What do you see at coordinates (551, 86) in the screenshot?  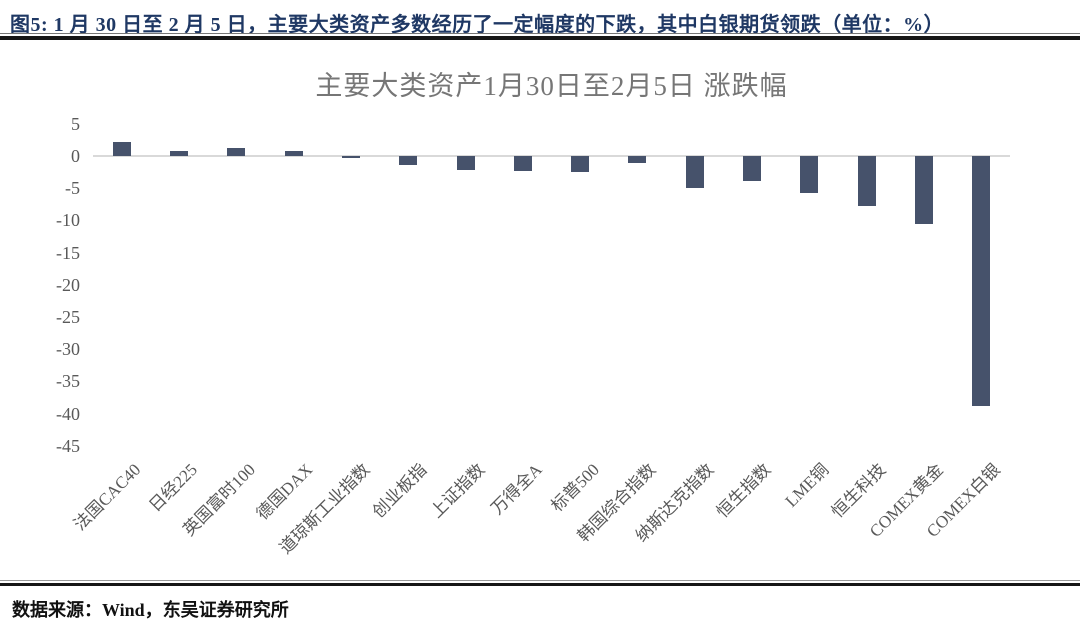 I see `chart-title: 主要大类资产1月30日至2月5日 涨跌幅` at bounding box center [551, 86].